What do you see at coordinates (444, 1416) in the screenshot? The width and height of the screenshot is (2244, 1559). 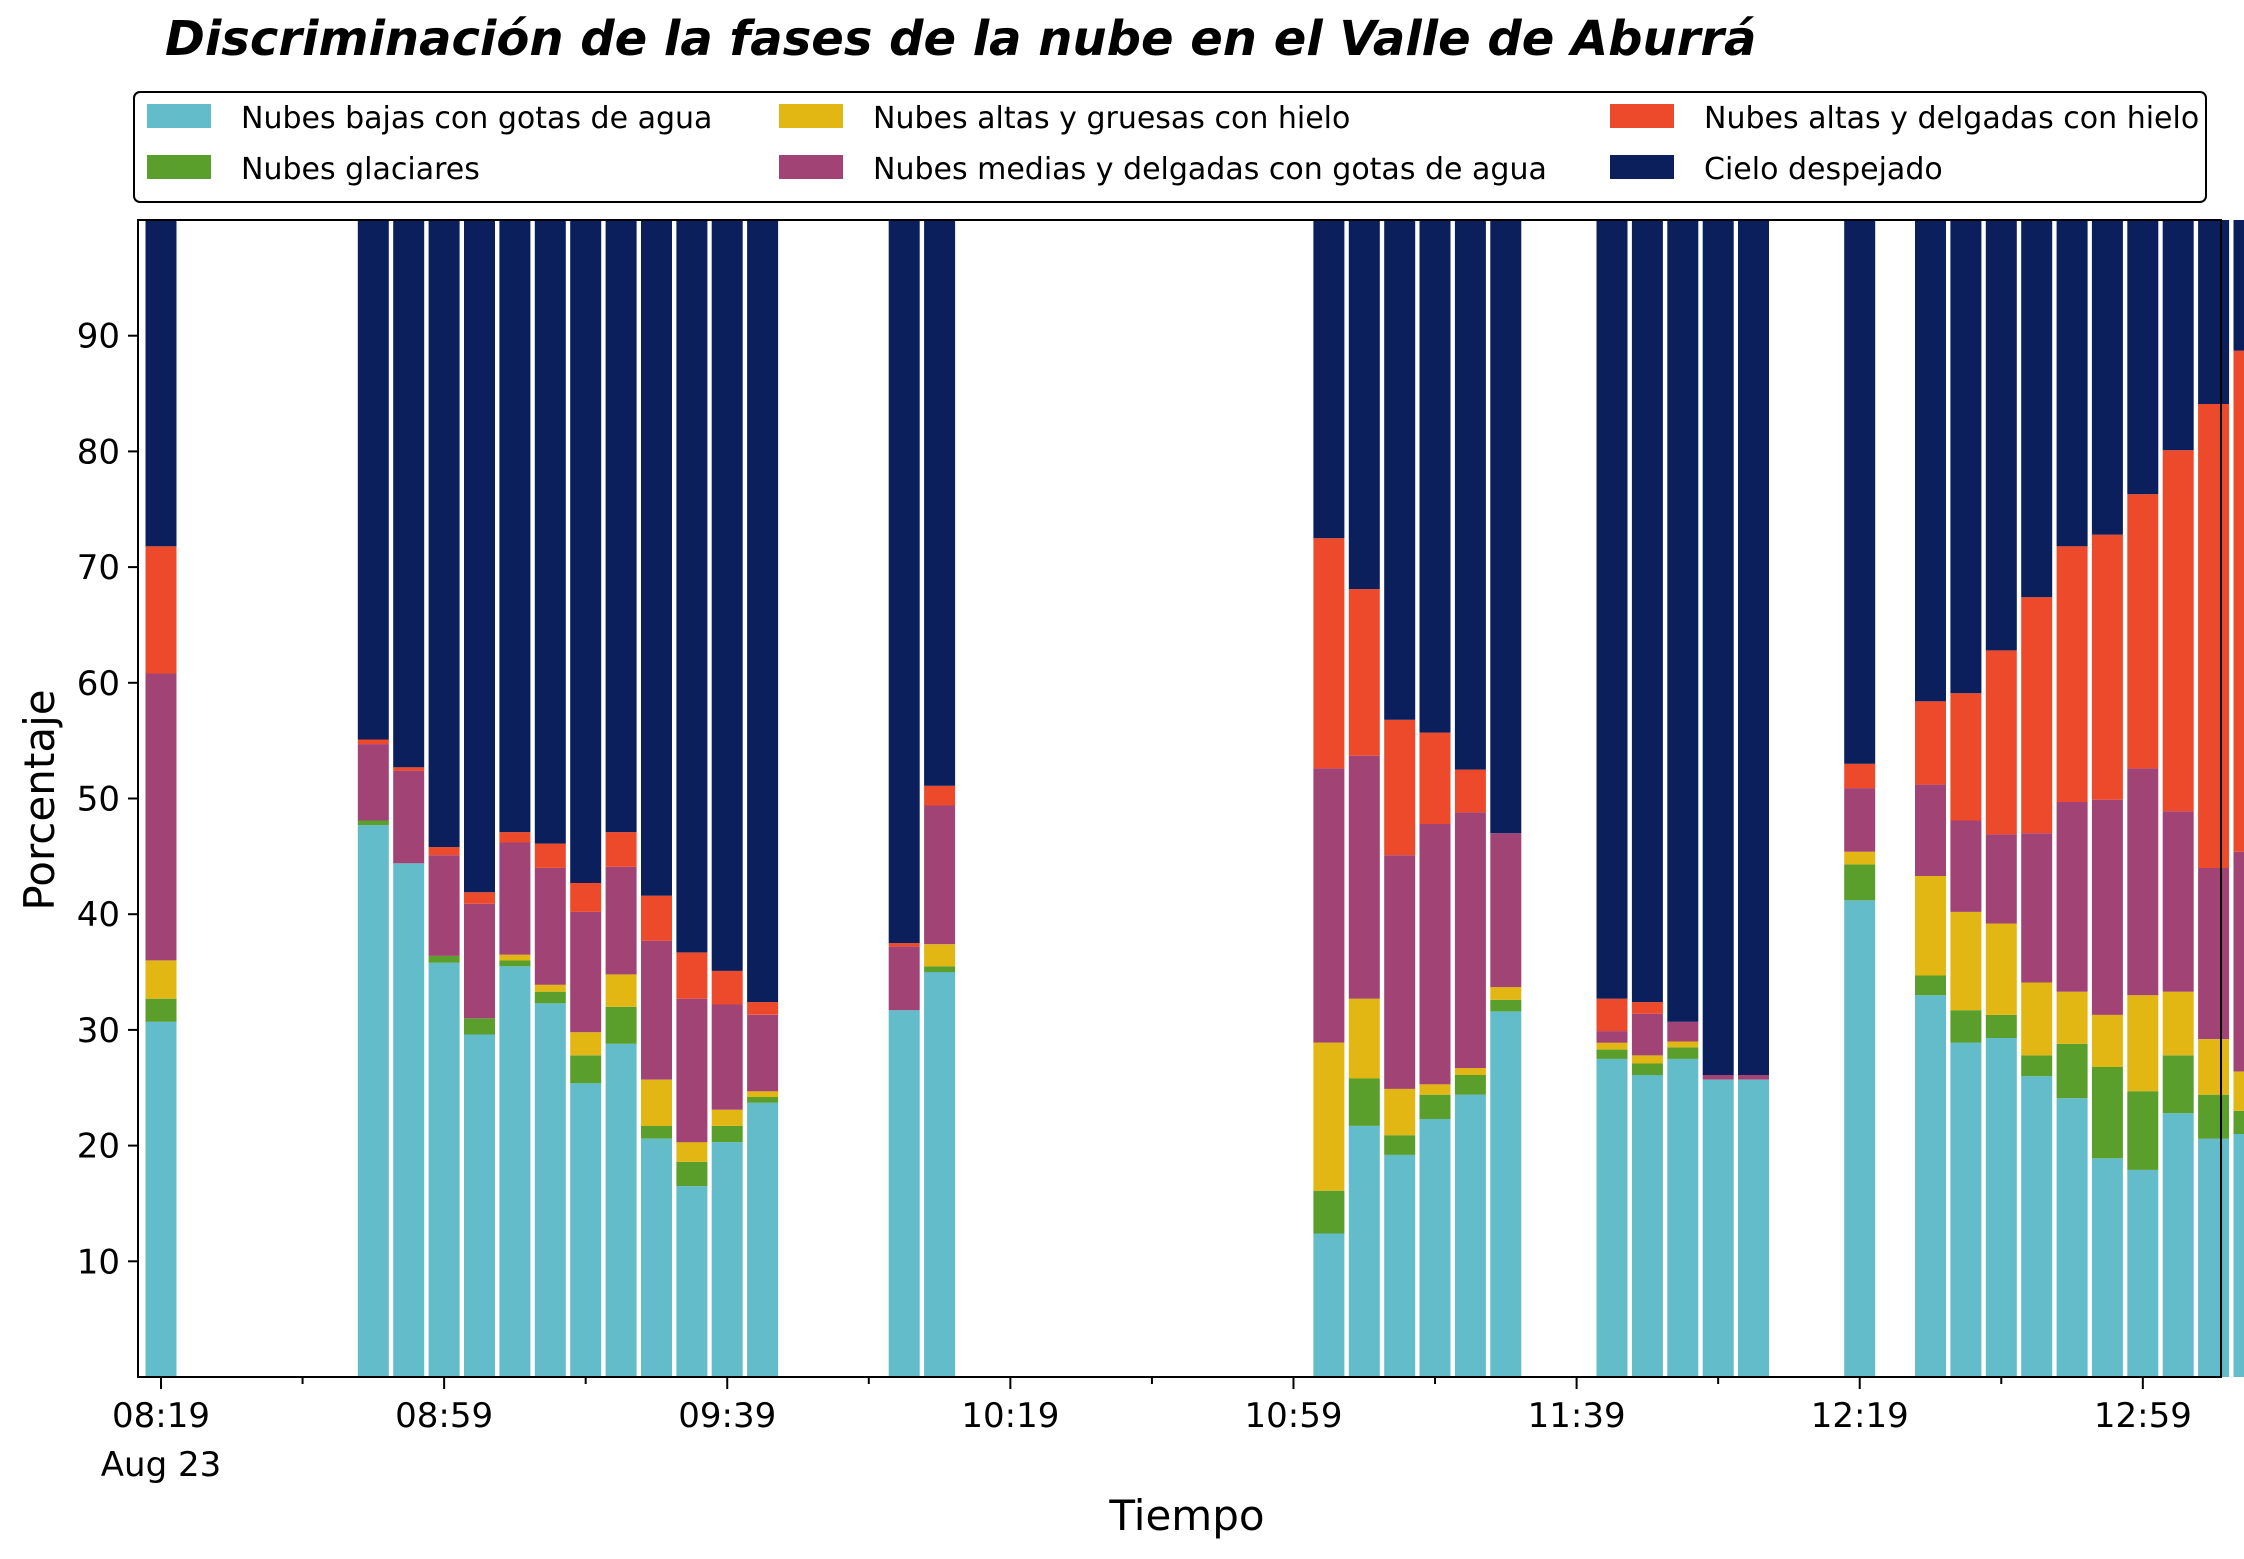 I see `x-tick-label: 08:59` at bounding box center [444, 1416].